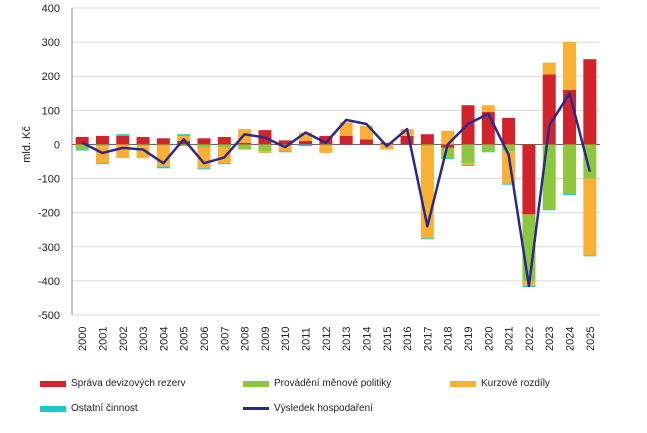  What do you see at coordinates (367, 339) in the screenshot?
I see `x-tick-label: 2014` at bounding box center [367, 339].